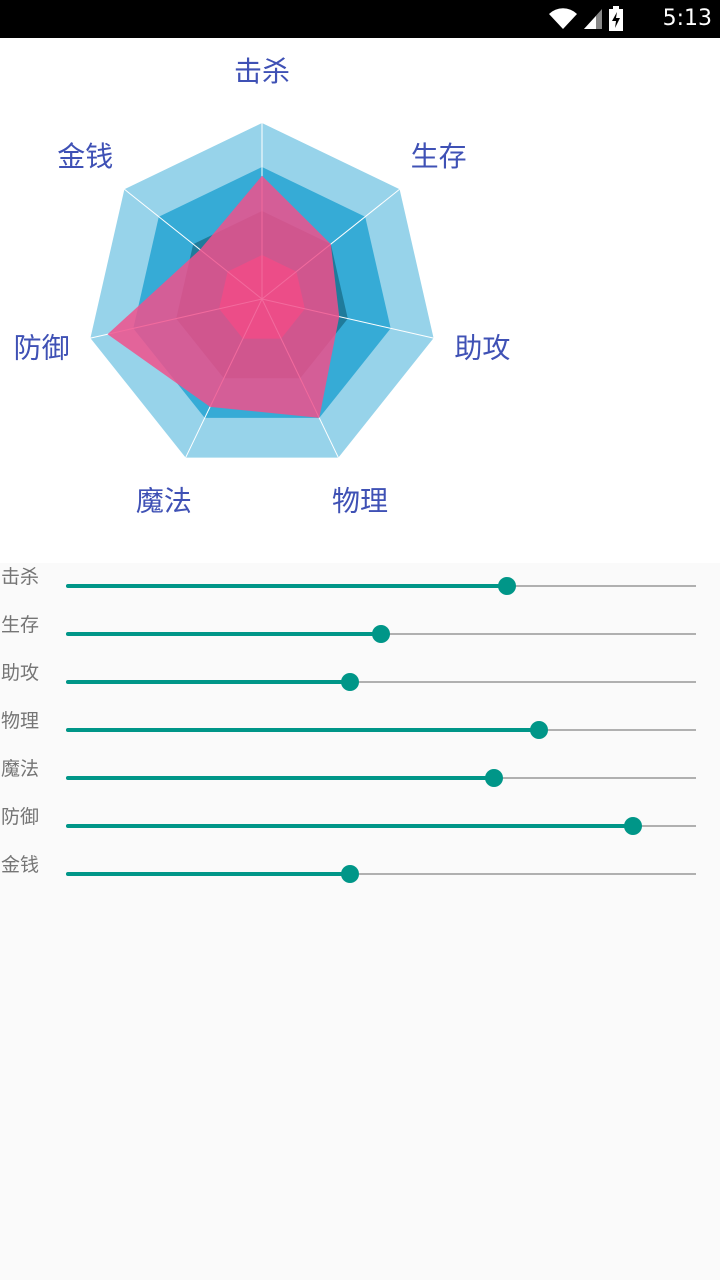 This screenshot has width=720, height=1280. Describe the element at coordinates (20, 865) in the screenshot. I see `slider-label: 金钱` at that location.